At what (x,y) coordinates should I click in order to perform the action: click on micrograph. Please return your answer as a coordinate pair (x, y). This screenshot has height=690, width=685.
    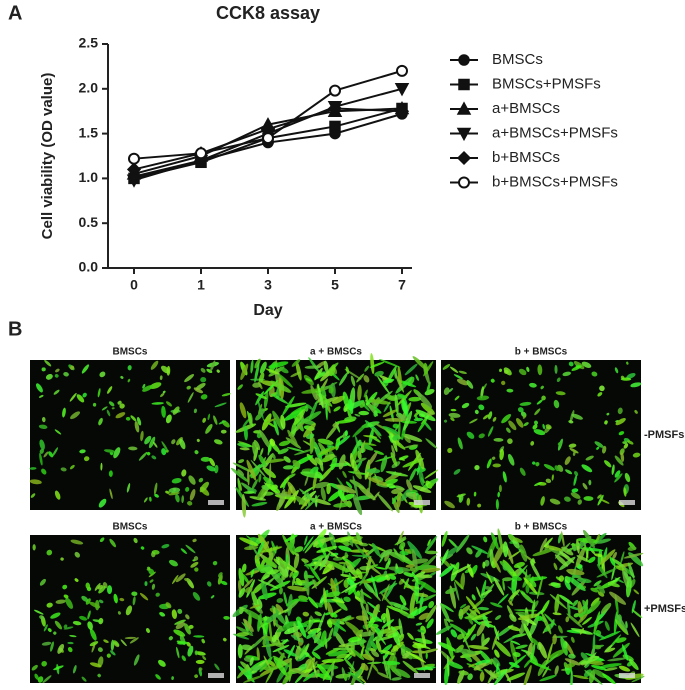
    Looking at the image, I should click on (130, 435).